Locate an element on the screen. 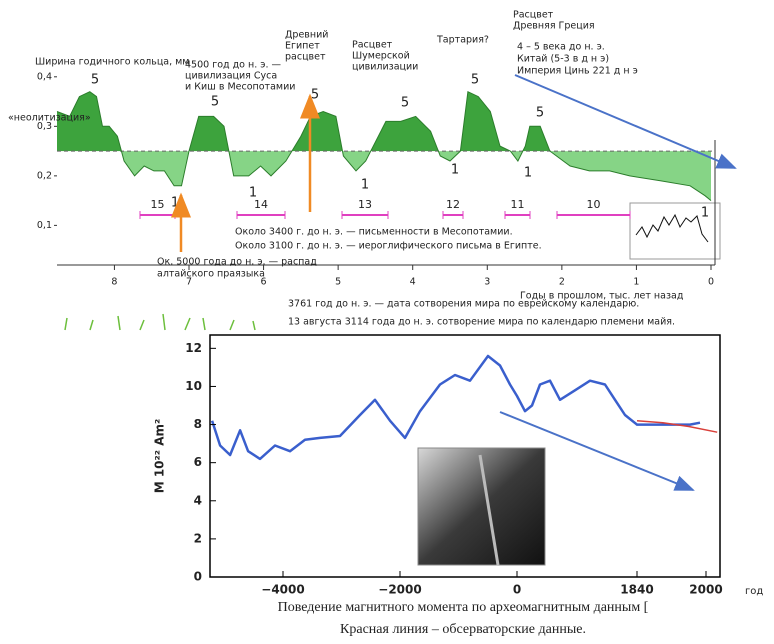  y-tick-label: 6 is located at coordinates (198, 462).